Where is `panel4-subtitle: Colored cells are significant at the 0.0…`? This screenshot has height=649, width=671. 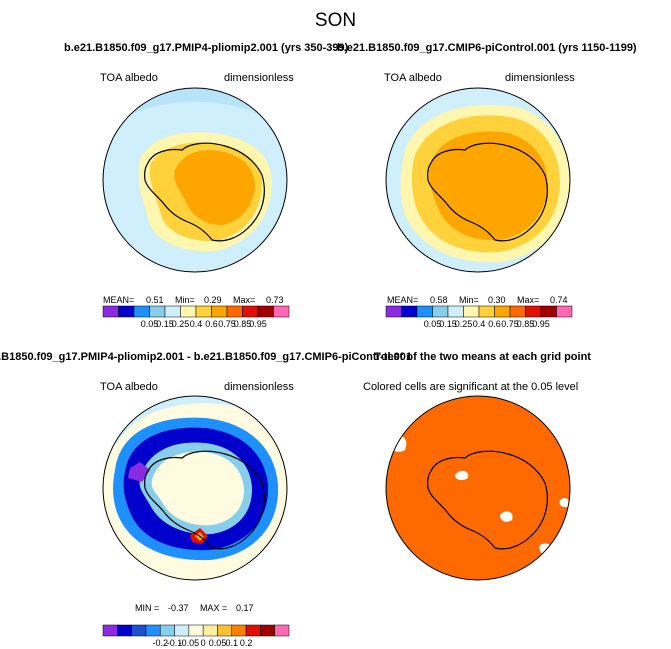
panel4-subtitle: Colored cells are significant at the 0.0… is located at coordinates (471, 387).